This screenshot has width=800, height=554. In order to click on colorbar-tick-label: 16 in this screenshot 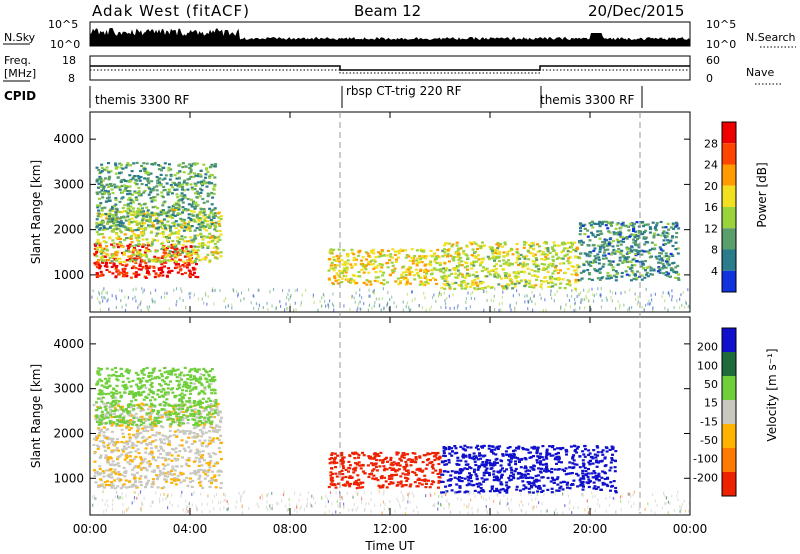, I will do `click(711, 207)`.